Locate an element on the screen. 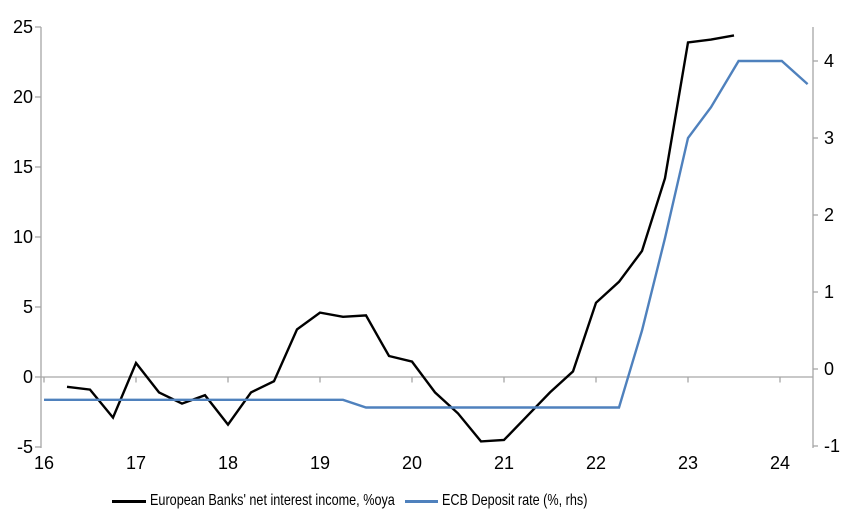  y-left-tick-label: 10 is located at coordinates (23, 237).